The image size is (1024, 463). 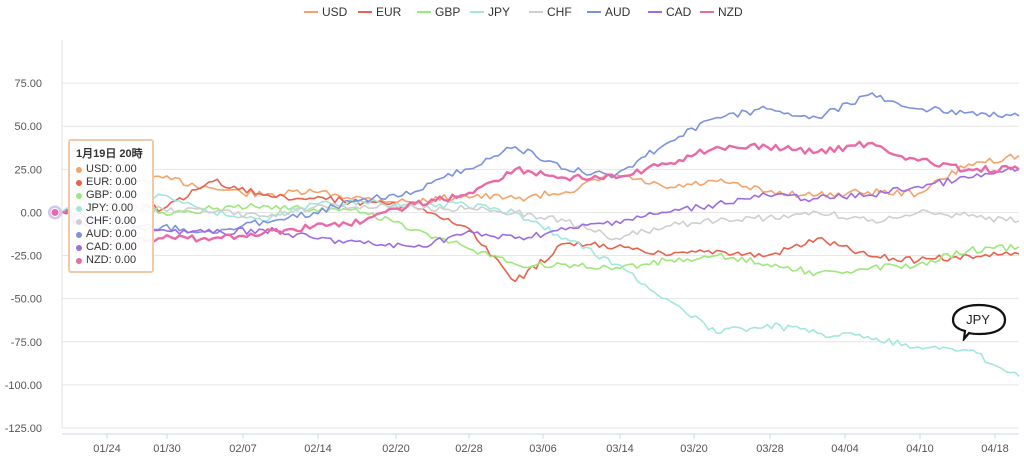 I want to click on tooltip-row: CHF: 0.00, so click(x=111, y=221).